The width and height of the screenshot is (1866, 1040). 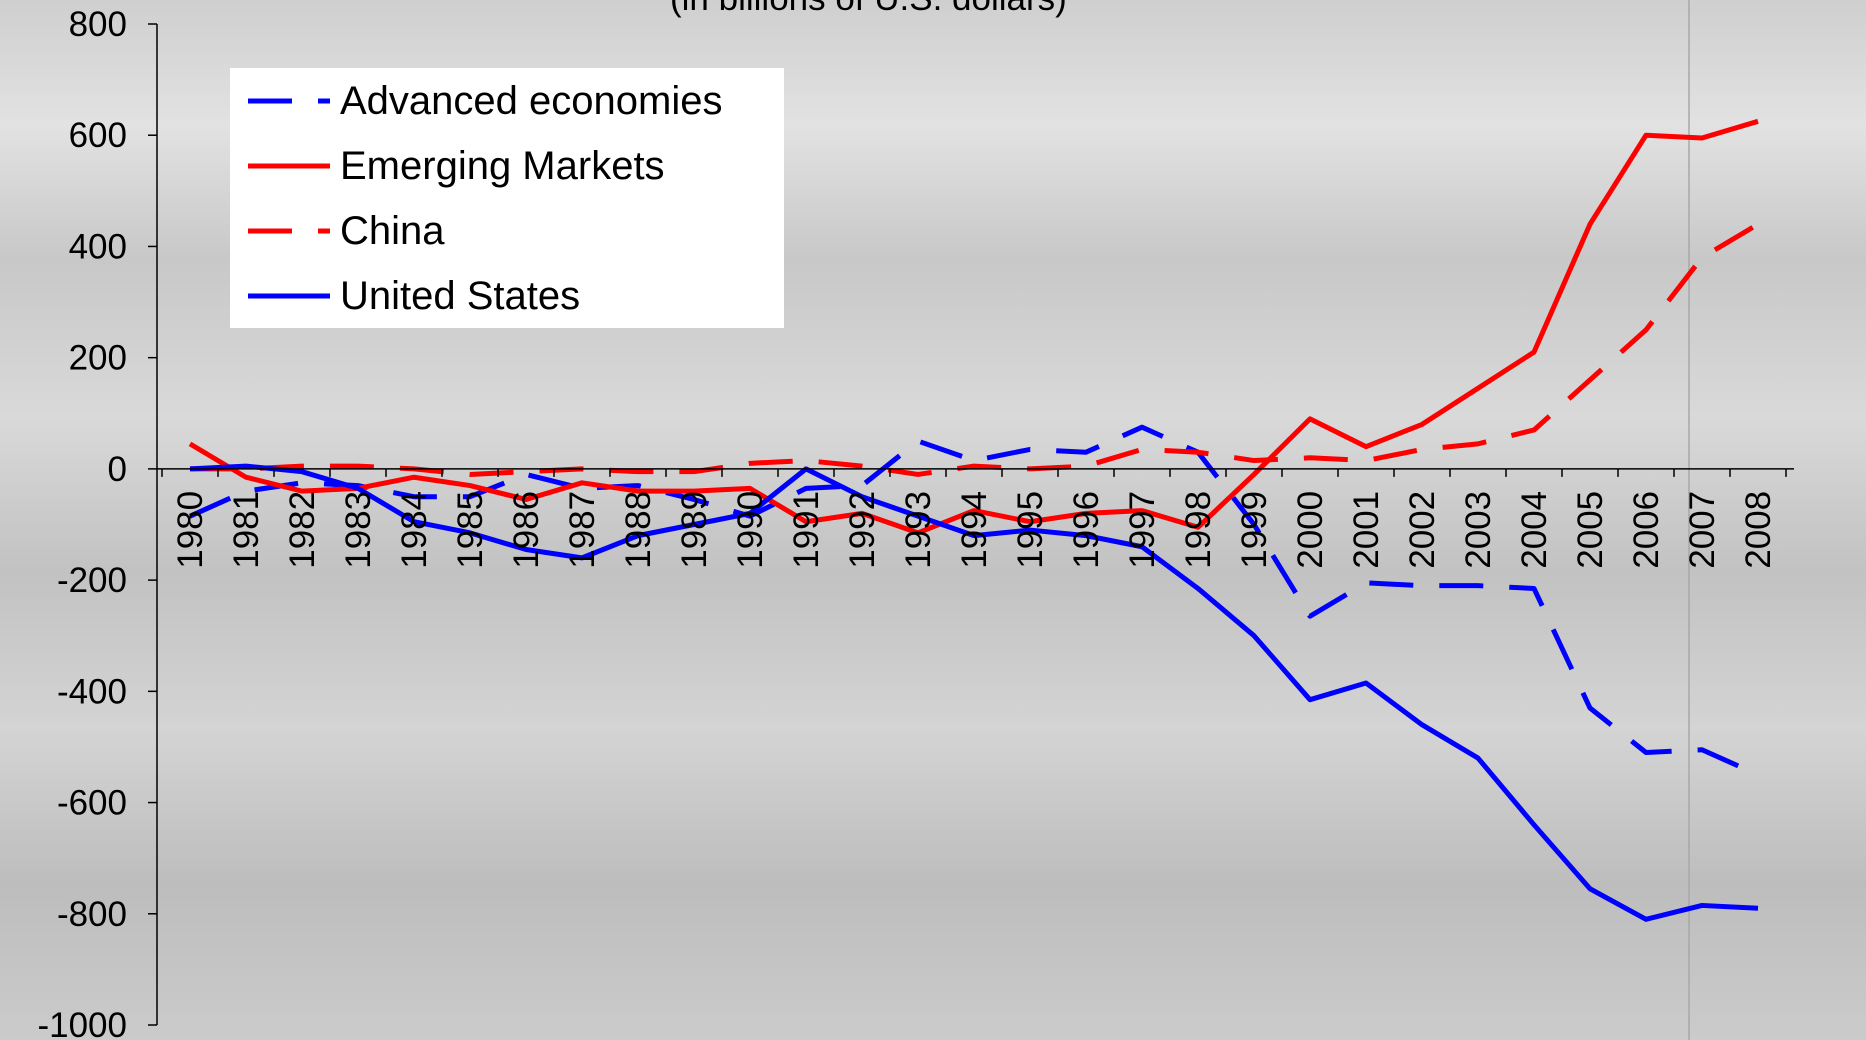 I want to click on y-tick-label: -600, so click(x=92, y=803).